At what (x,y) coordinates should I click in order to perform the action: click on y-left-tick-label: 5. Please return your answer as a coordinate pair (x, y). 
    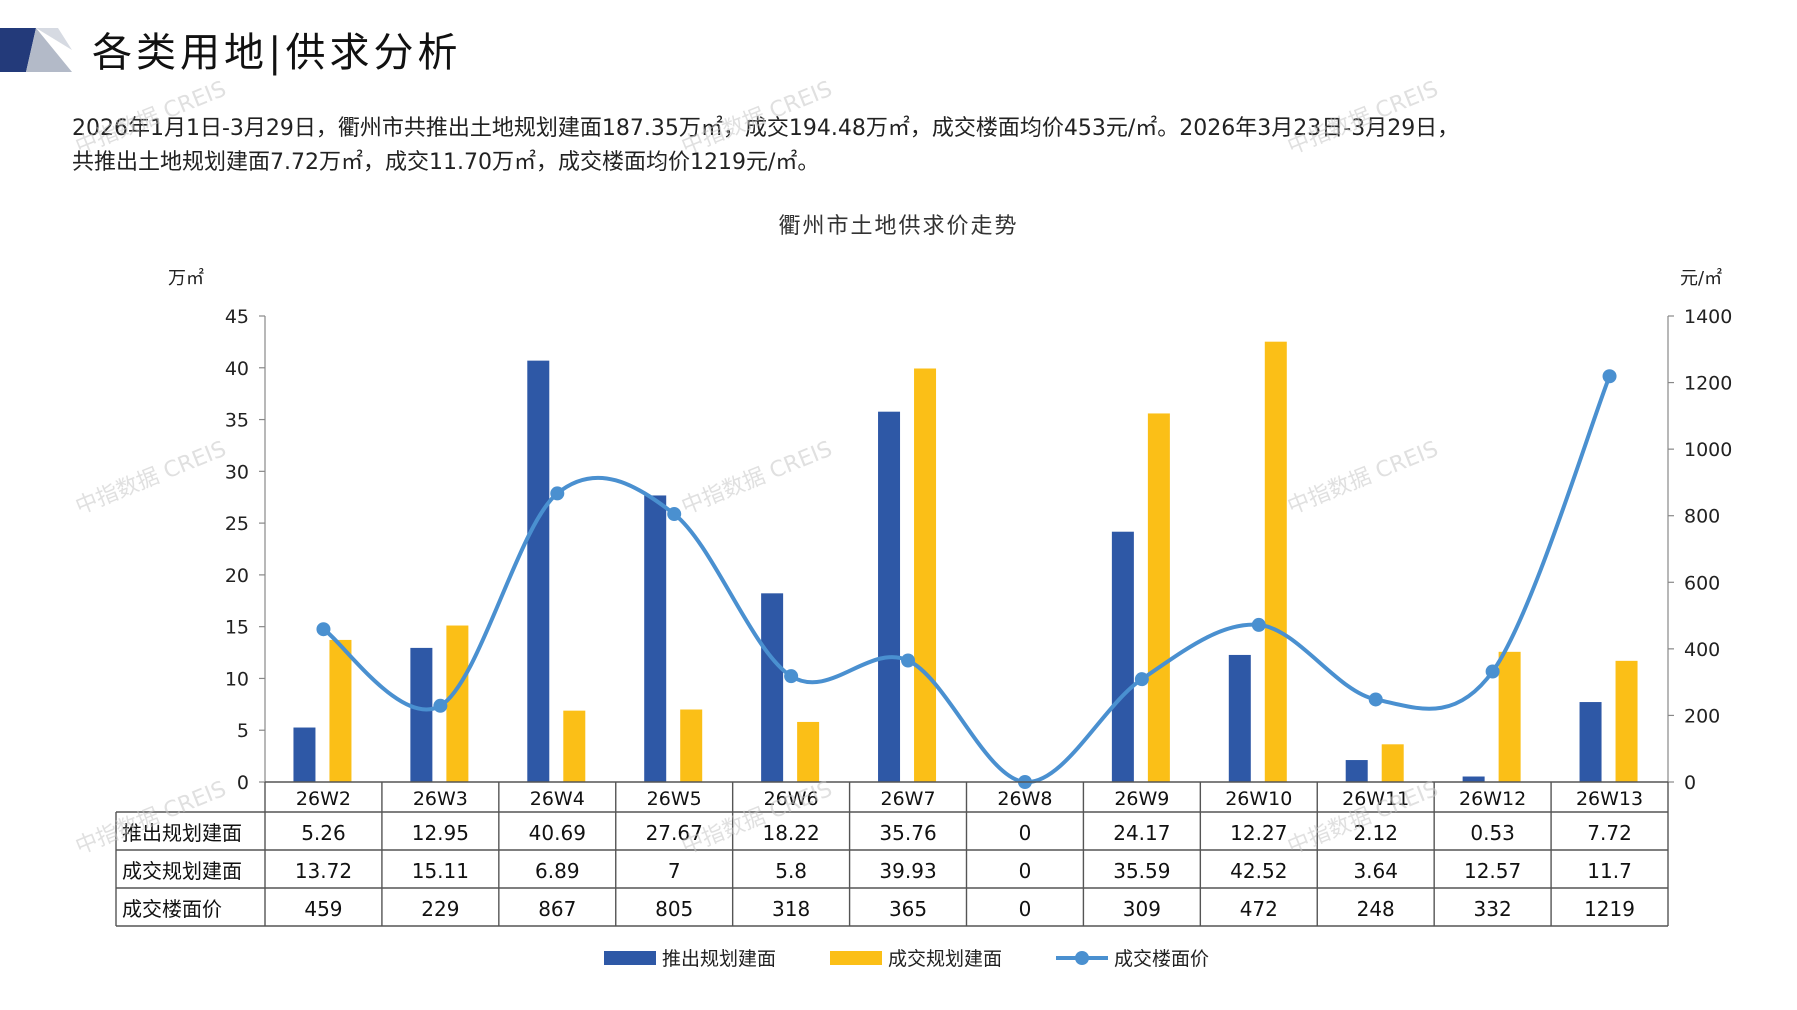
    Looking at the image, I should click on (243, 731).